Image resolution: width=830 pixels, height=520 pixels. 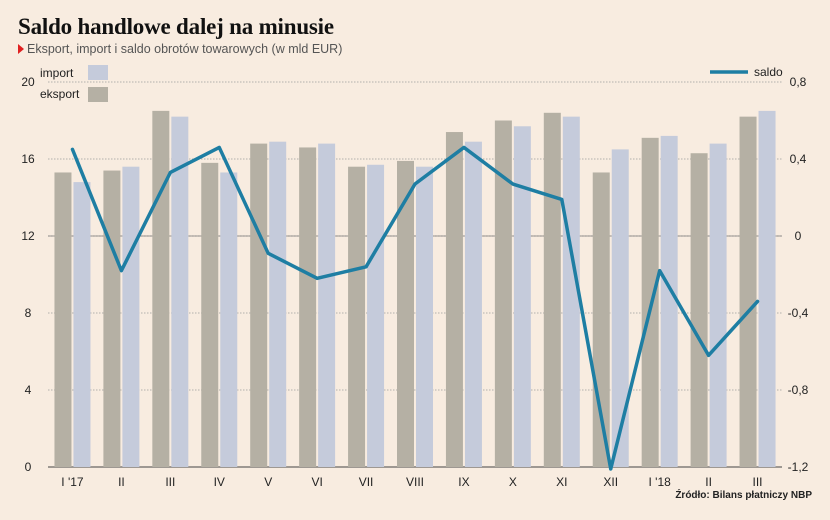 I want to click on legend-swatch-eksport, so click(x=98, y=94).